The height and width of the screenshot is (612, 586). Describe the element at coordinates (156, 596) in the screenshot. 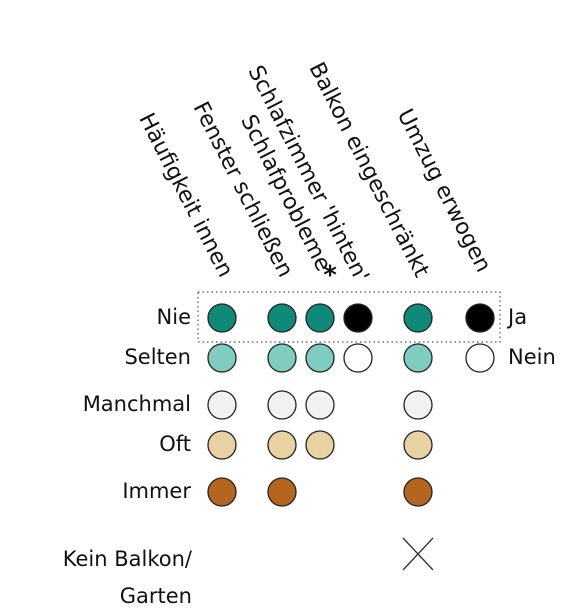

I see `row-label: Garten` at that location.